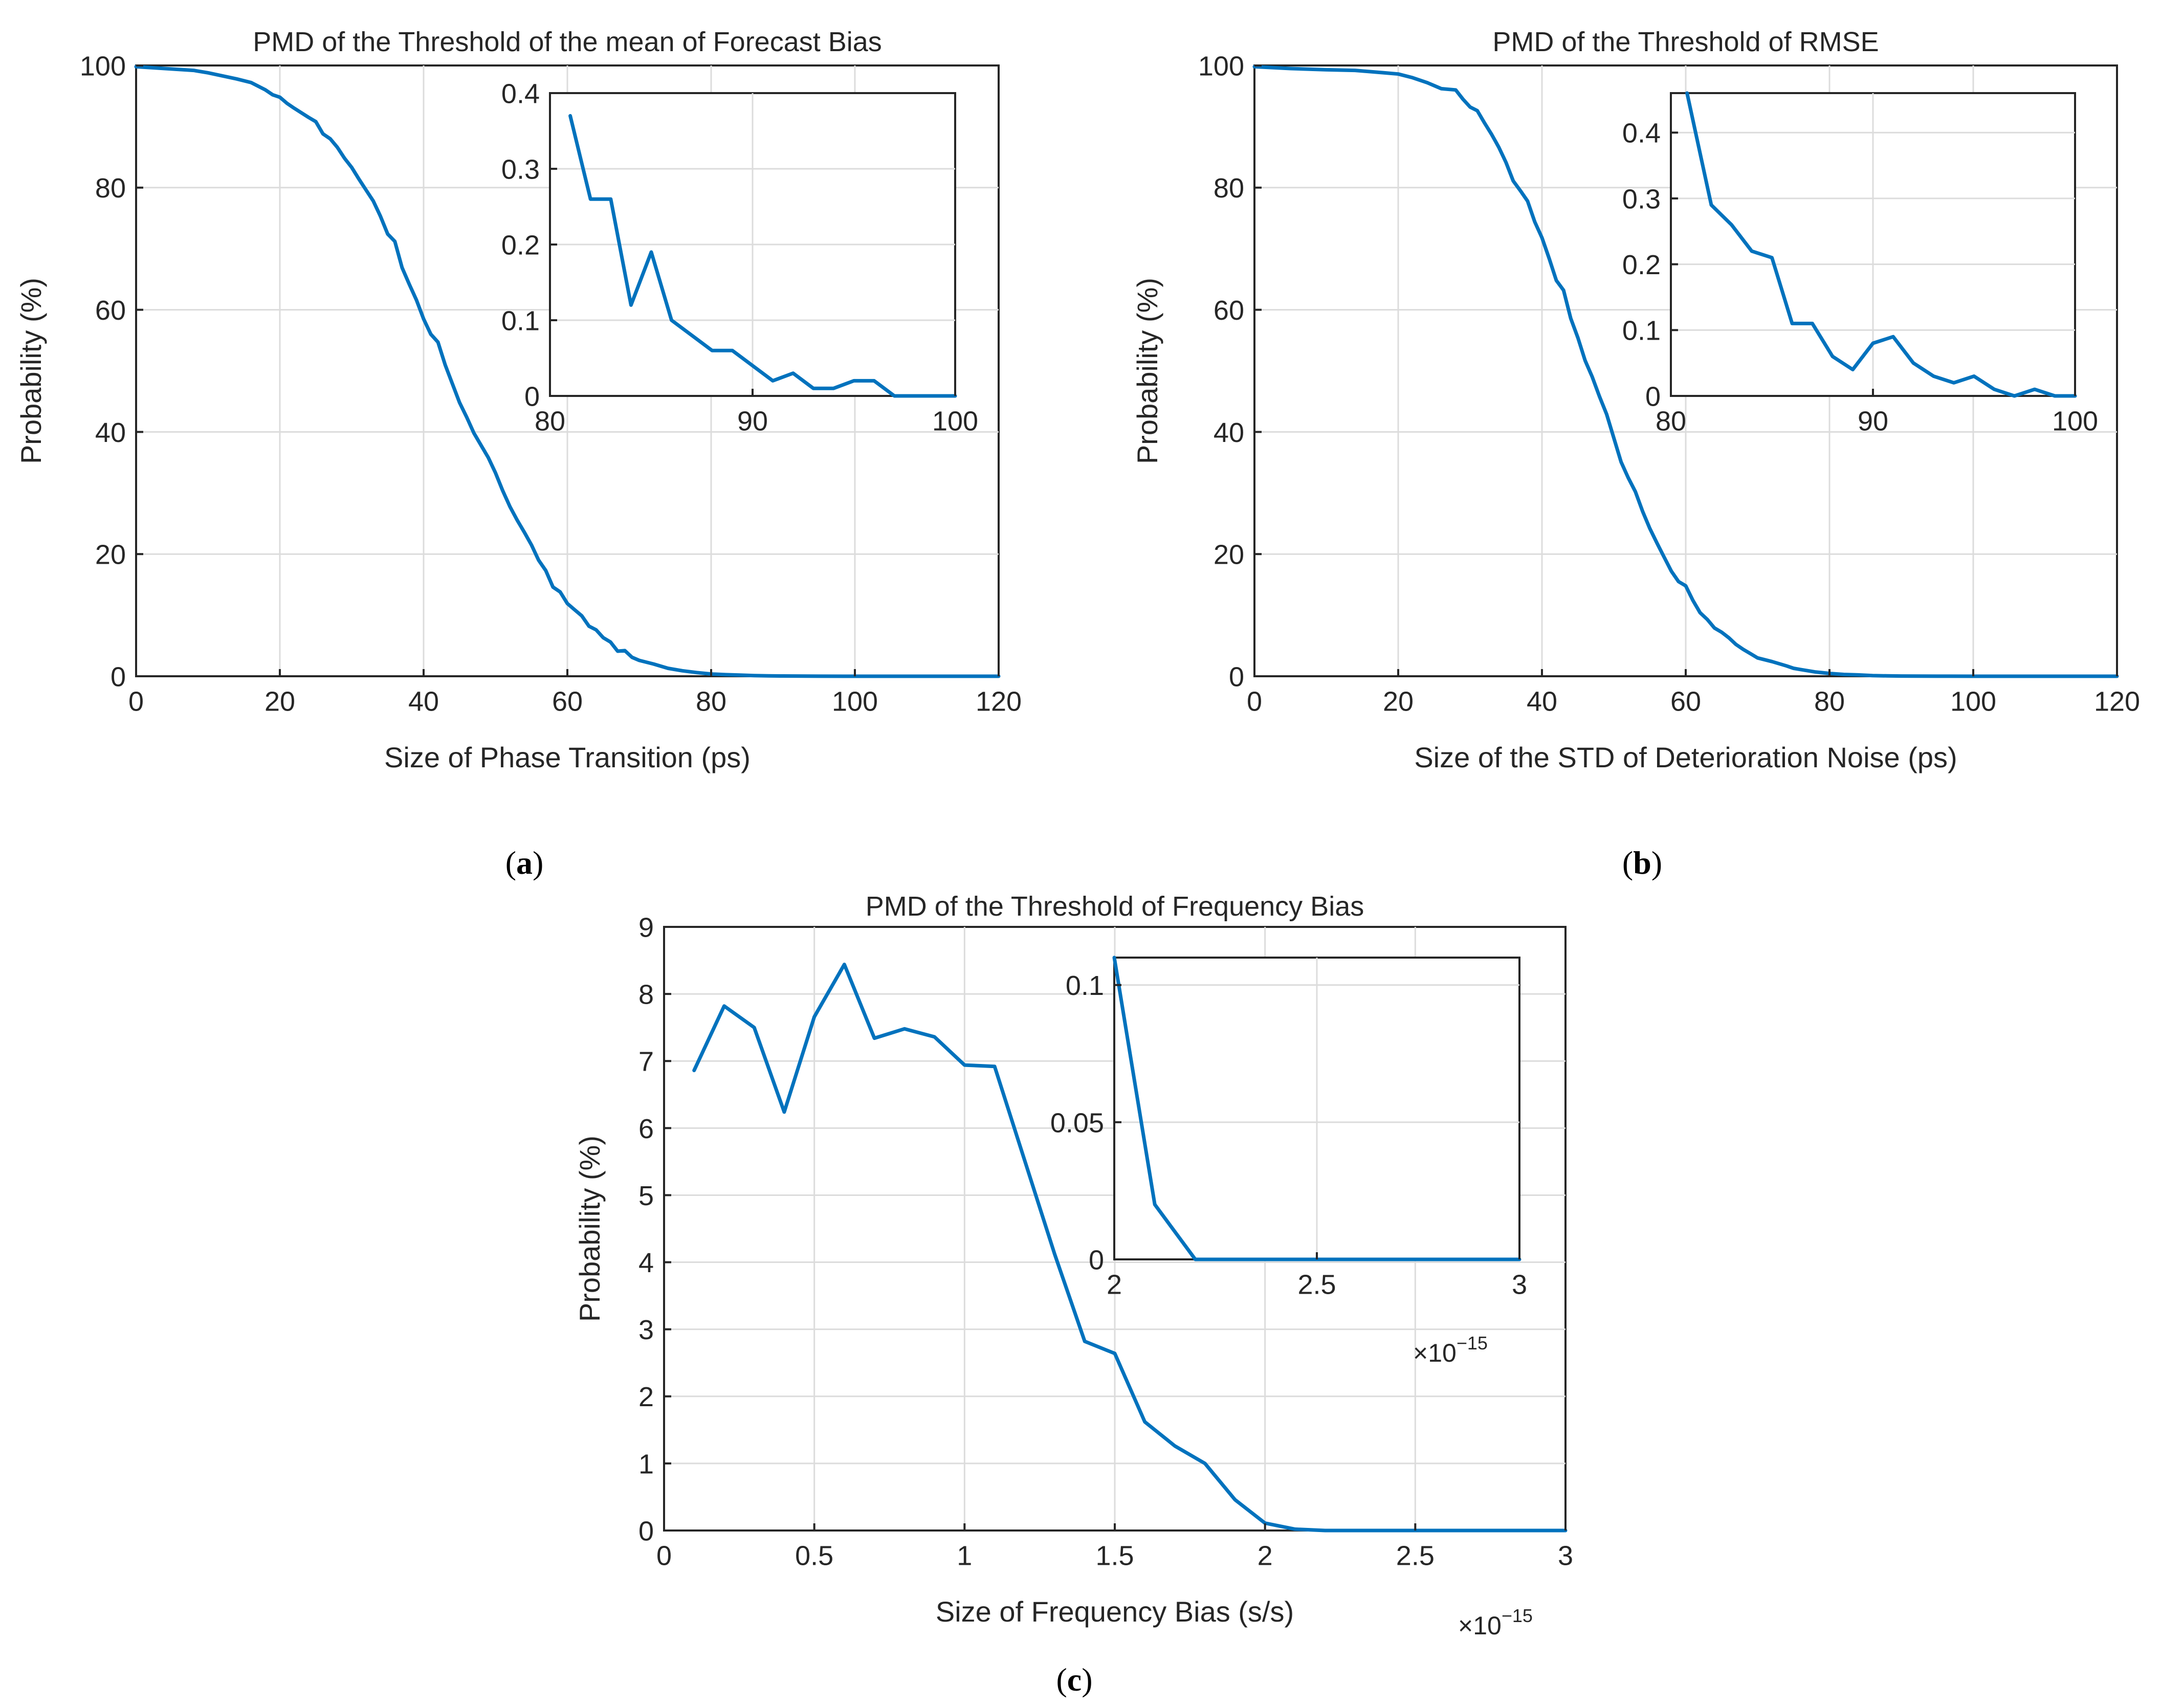 The width and height of the screenshot is (2161, 1708). I want to click on panel-b-x-tick-label: 100, so click(1973, 701).